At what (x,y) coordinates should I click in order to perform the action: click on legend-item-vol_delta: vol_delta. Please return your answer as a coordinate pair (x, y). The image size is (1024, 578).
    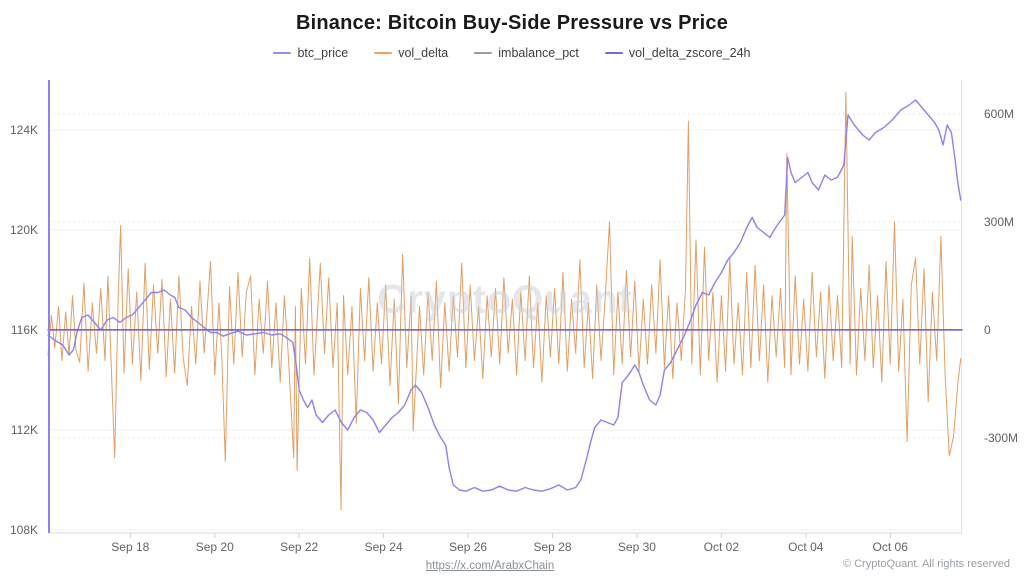
    Looking at the image, I should click on (411, 53).